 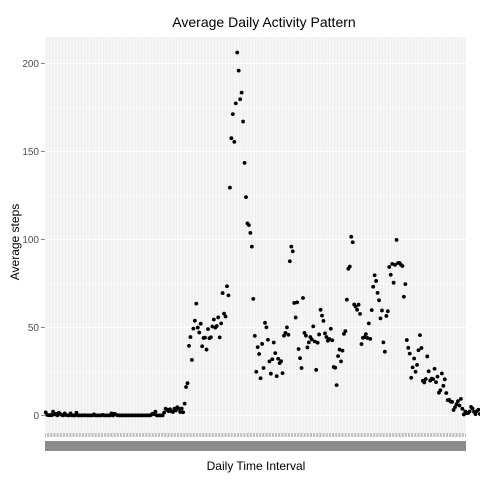 I want to click on y-tick-label: 50, so click(x=34, y=328).